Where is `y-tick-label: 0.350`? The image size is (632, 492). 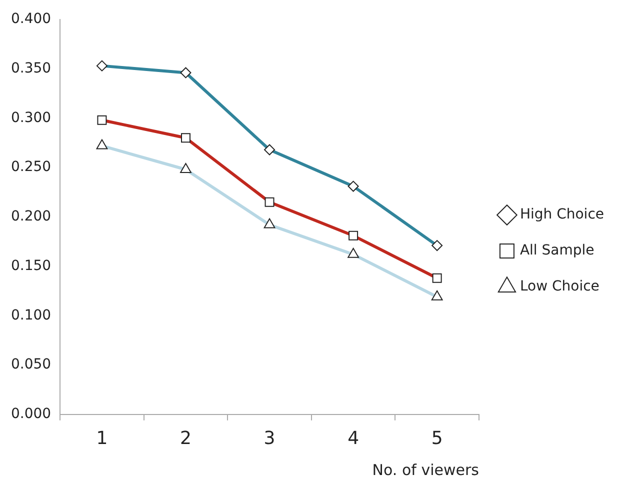
y-tick-label: 0.350 is located at coordinates (31, 68).